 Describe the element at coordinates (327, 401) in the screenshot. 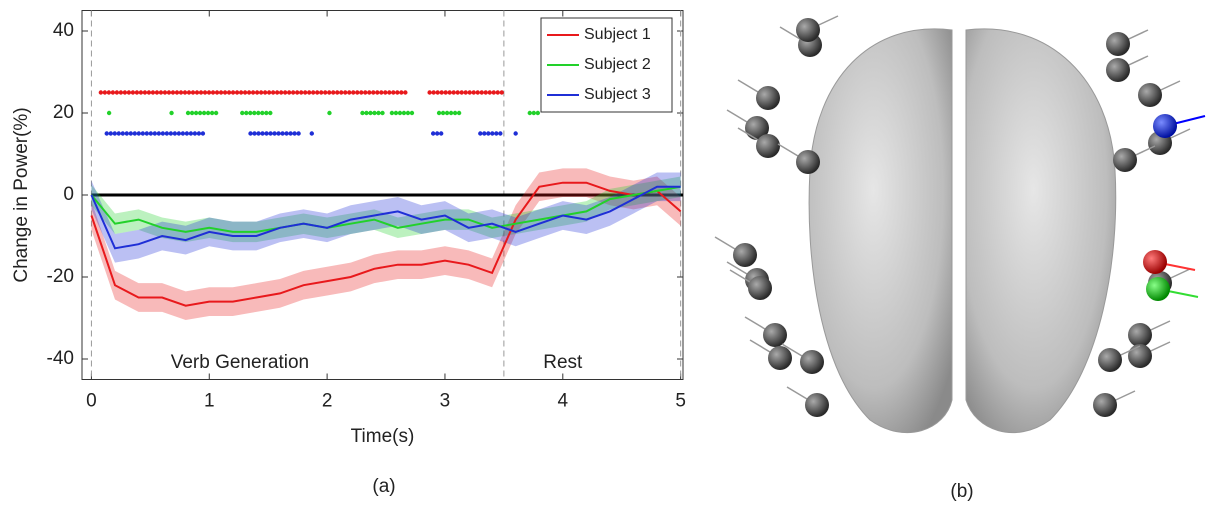

I see `x-tick-label: 2` at that location.